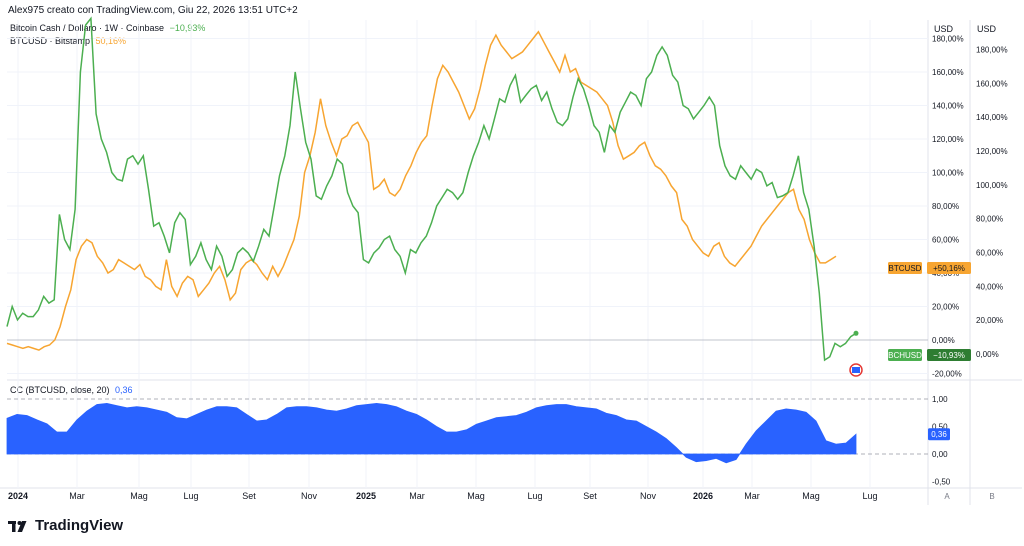 Image resolution: width=1024 pixels, height=546 pixels. I want to click on second-scale-tick-label: 60,00%, so click(989, 252).